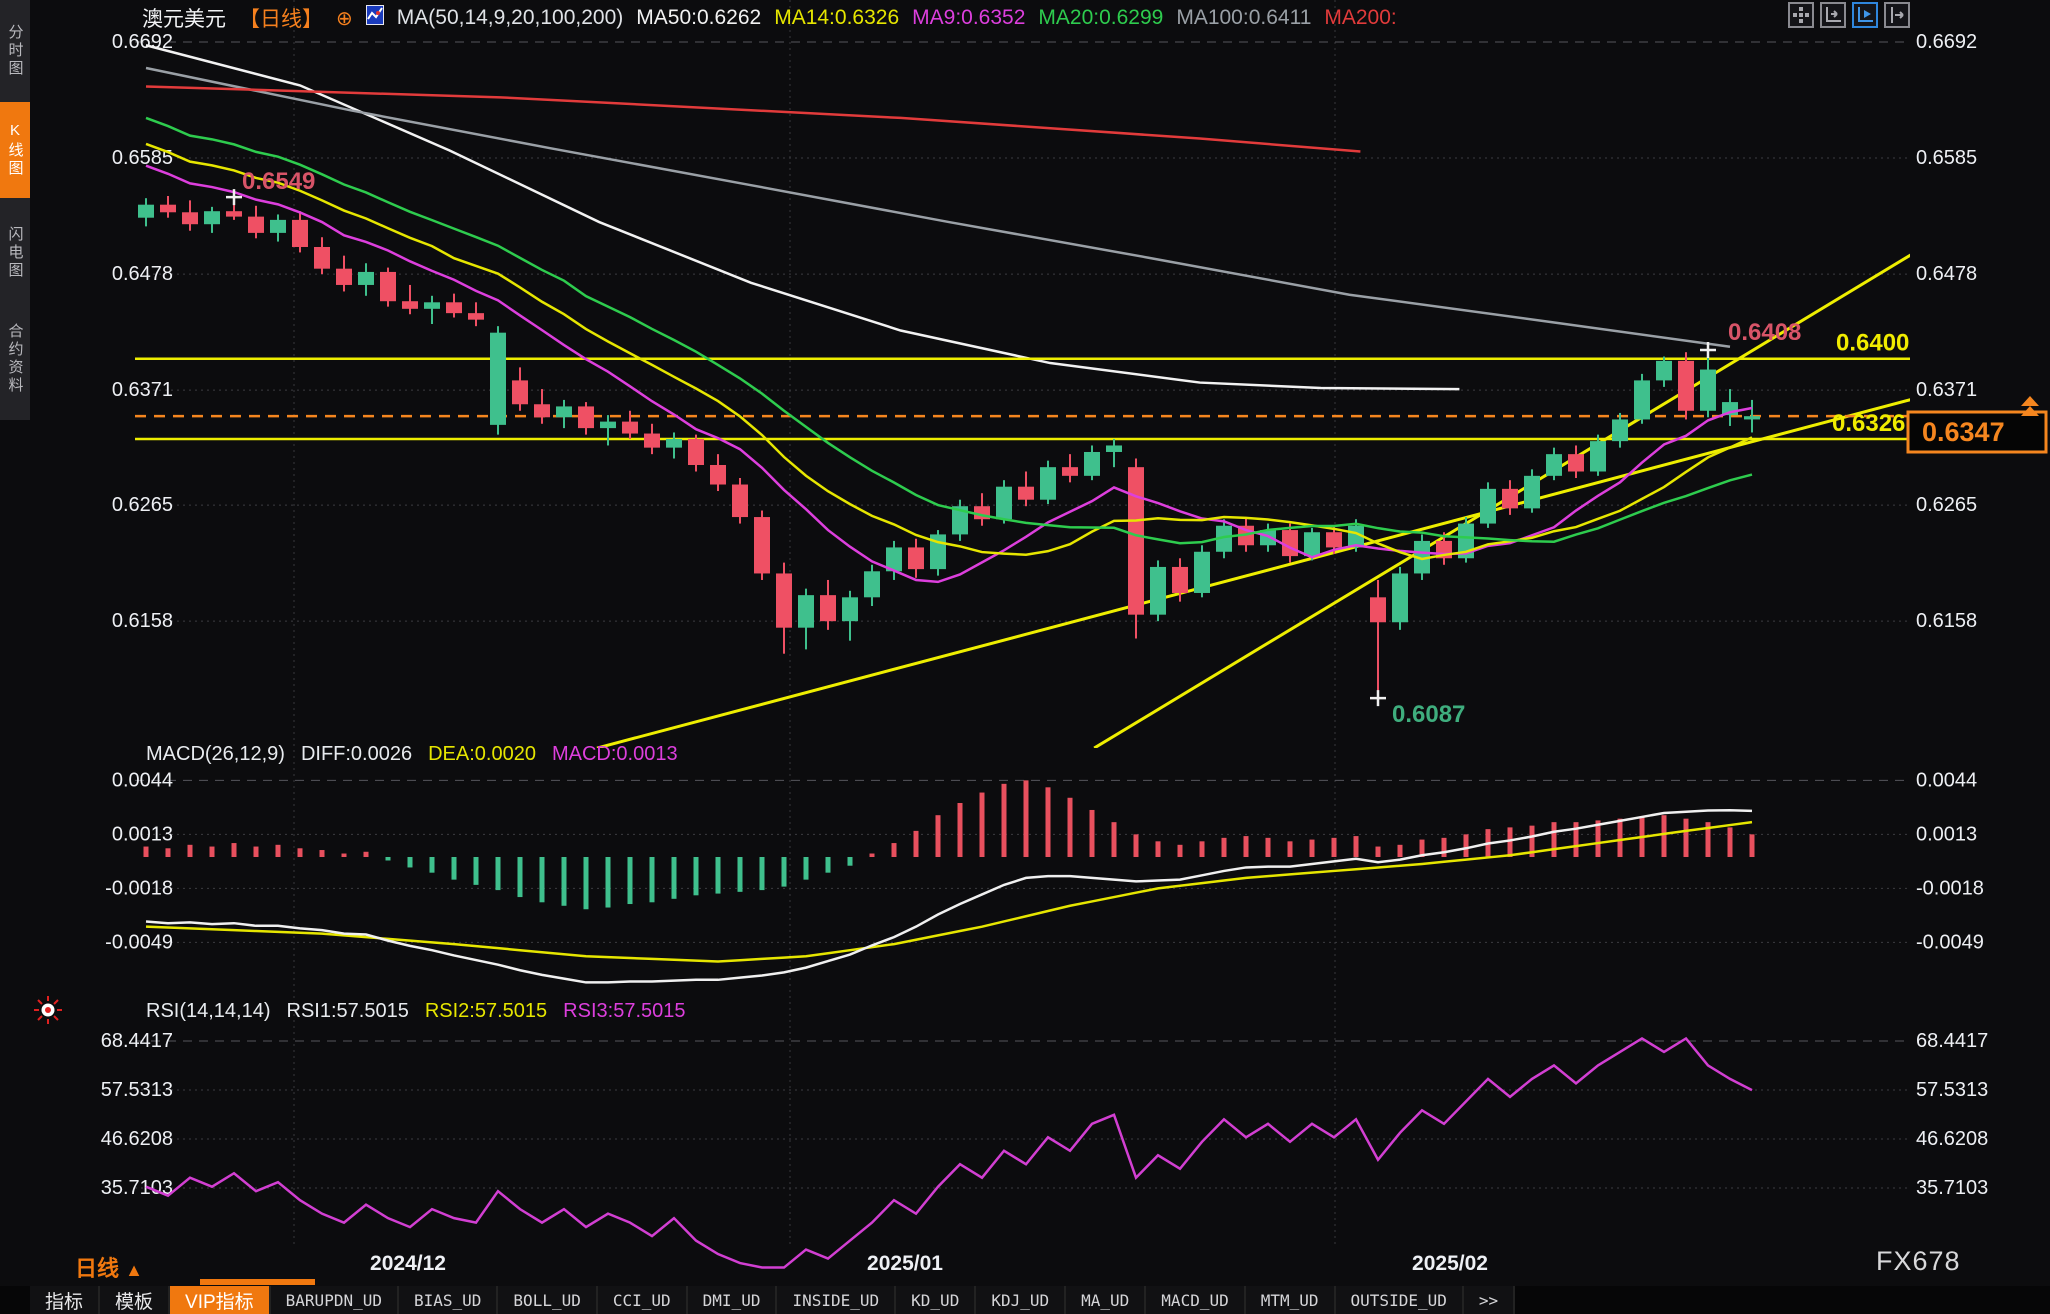 This screenshot has width=2050, height=1314. I want to click on ma200-value: MA200:, so click(1360, 17).